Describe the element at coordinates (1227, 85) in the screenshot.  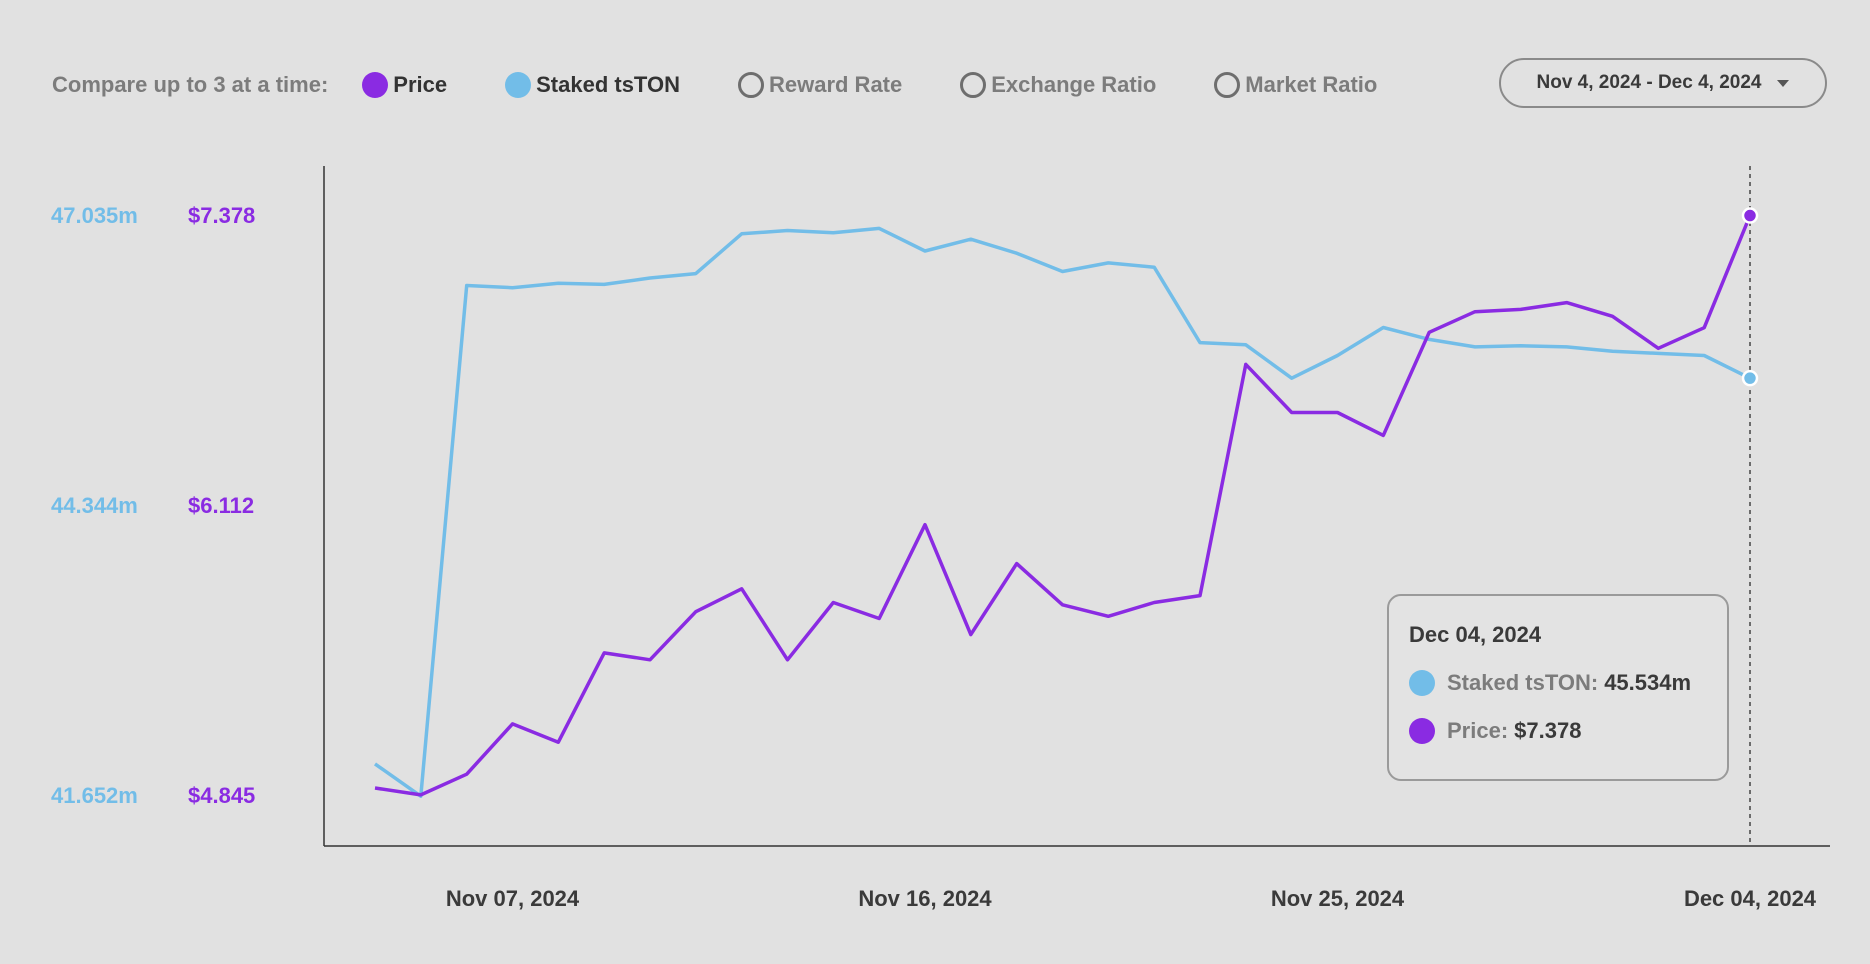
I see `market-ratio-radio-icon` at that location.